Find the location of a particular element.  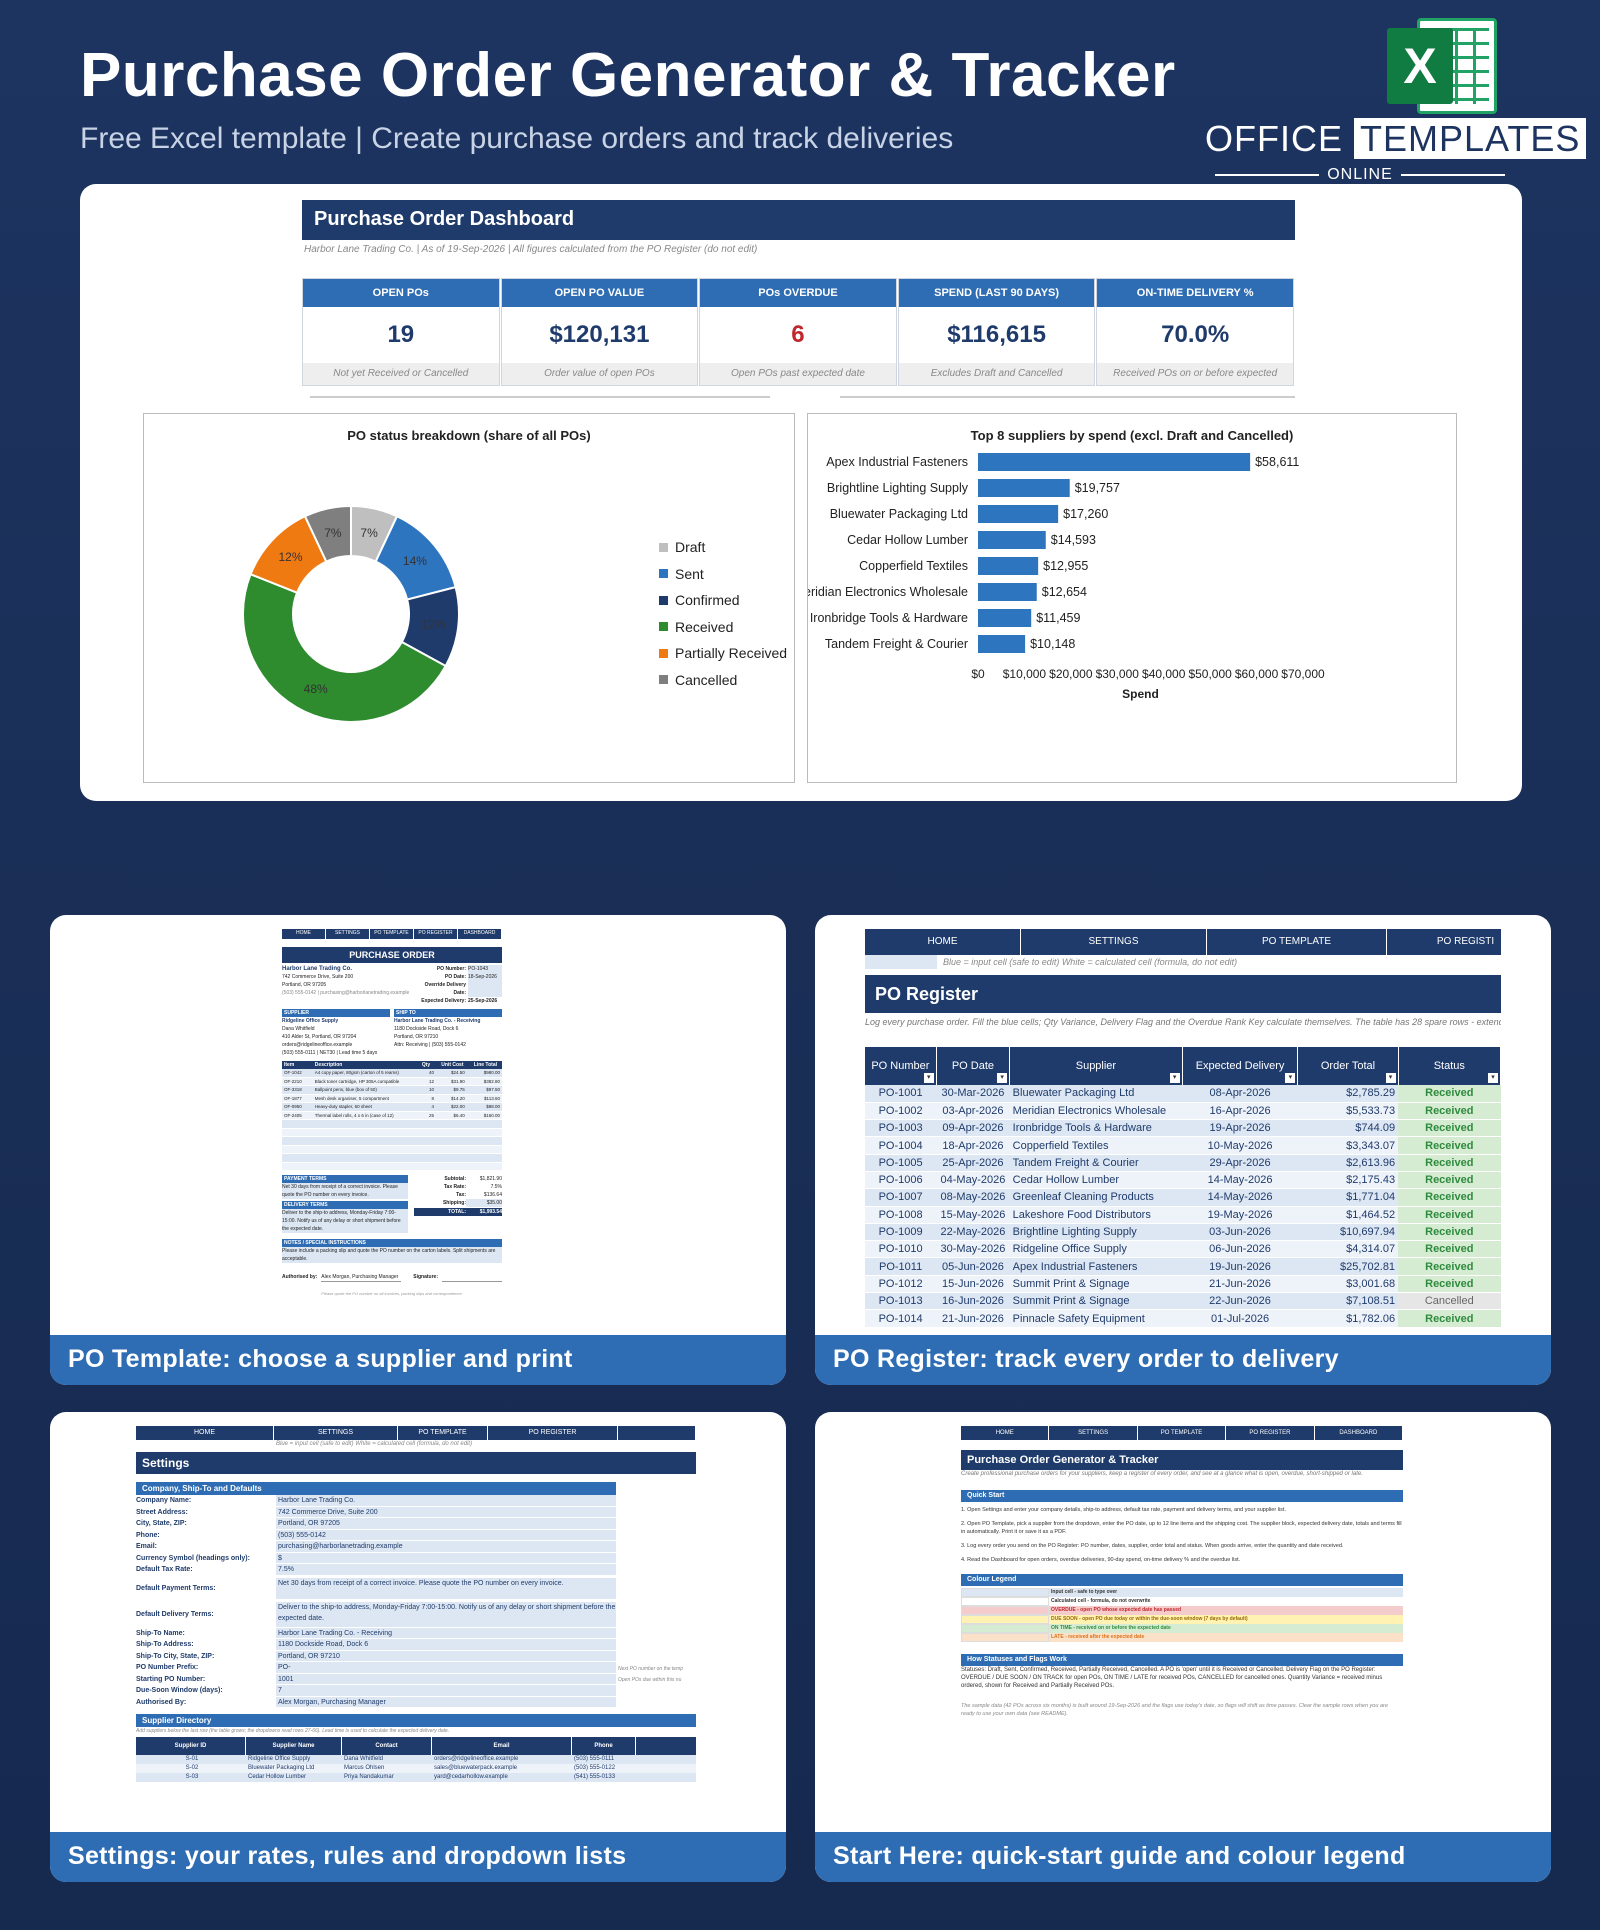

settings-input: 7.5% is located at coordinates (446, 1570).